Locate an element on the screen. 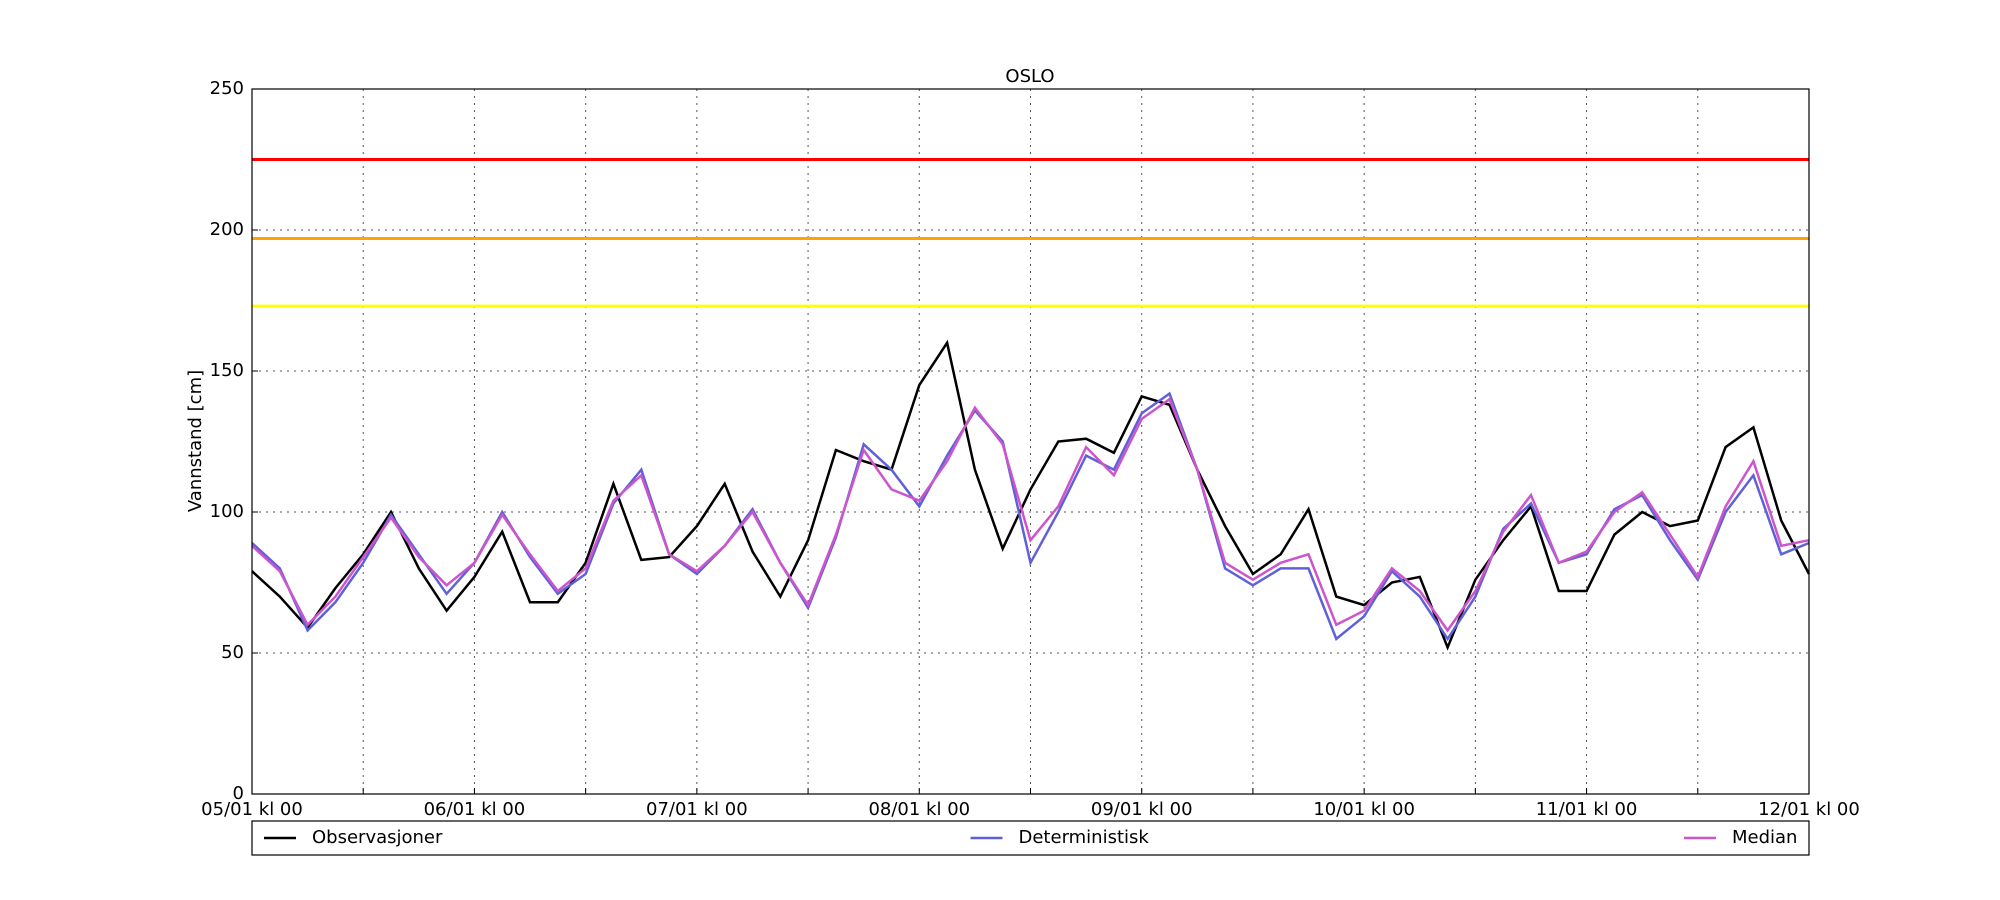 The image size is (2000, 900). chart-title: OSLO is located at coordinates (1029, 76).